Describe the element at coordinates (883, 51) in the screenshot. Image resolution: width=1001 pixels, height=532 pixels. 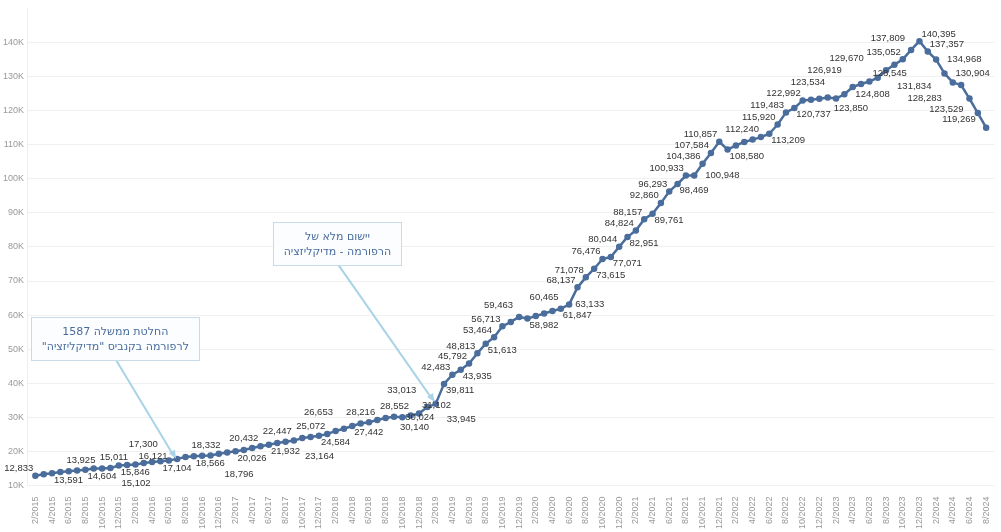
I see `data-label: 135,052` at that location.